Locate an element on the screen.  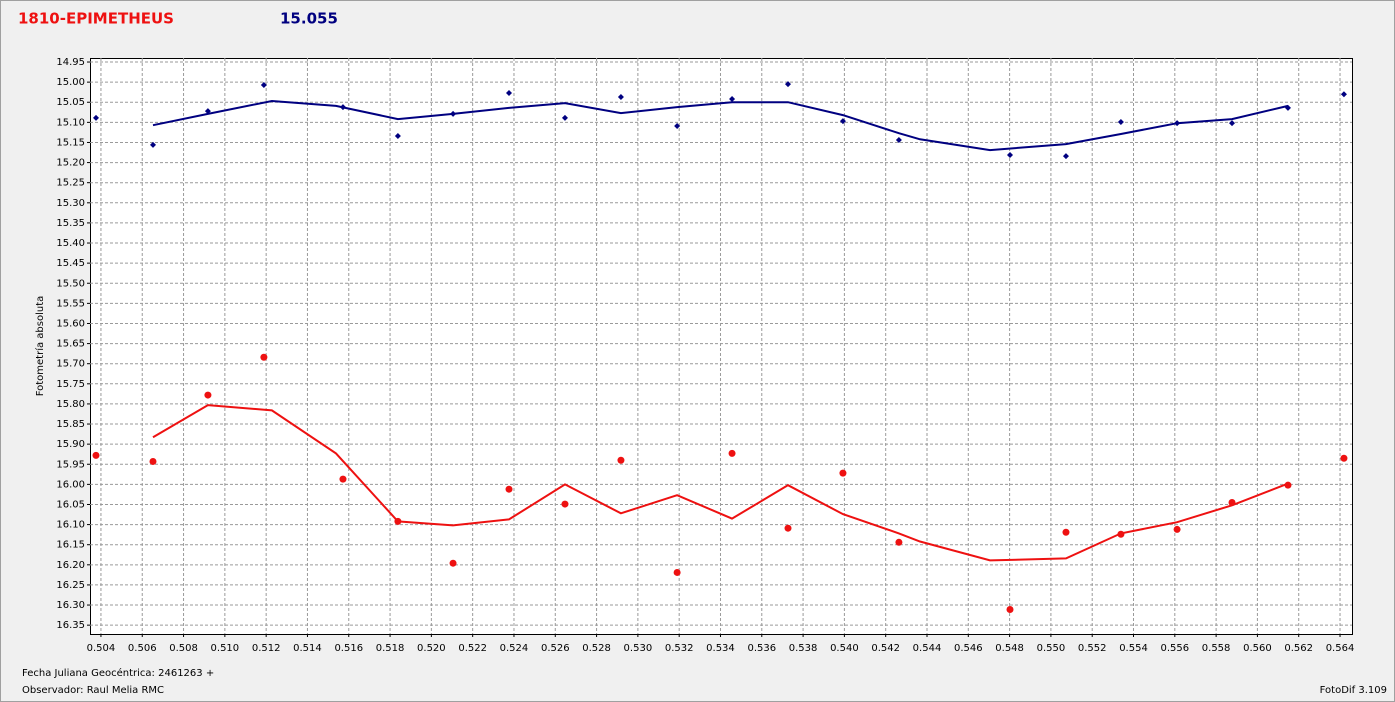
x-tick-label: 0.506 is located at coordinates (142, 648).